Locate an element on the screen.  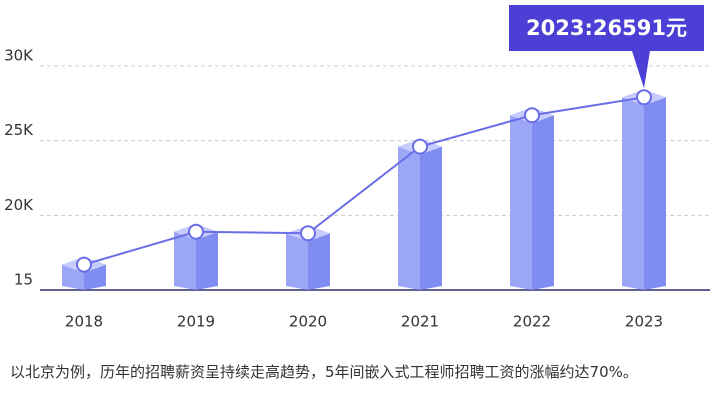
annotation-box is located at coordinates (606, 28).